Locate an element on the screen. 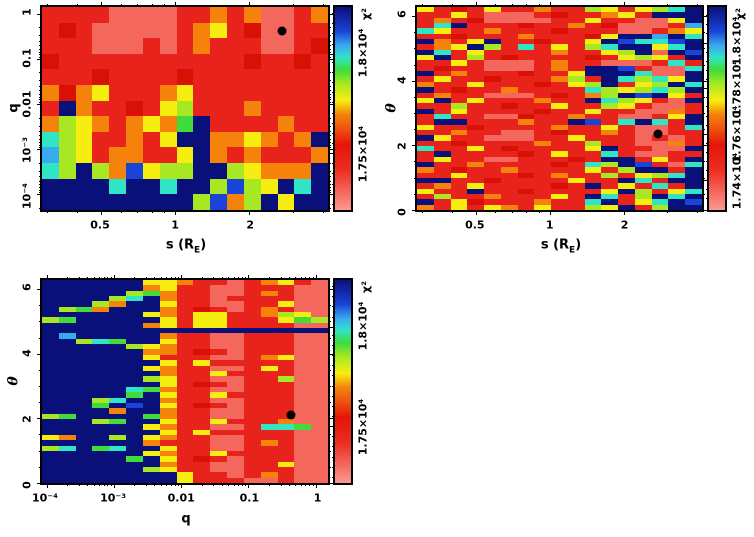 The image size is (754, 537). x-tick-label-text: 0.5 is located at coordinates (100, 225).